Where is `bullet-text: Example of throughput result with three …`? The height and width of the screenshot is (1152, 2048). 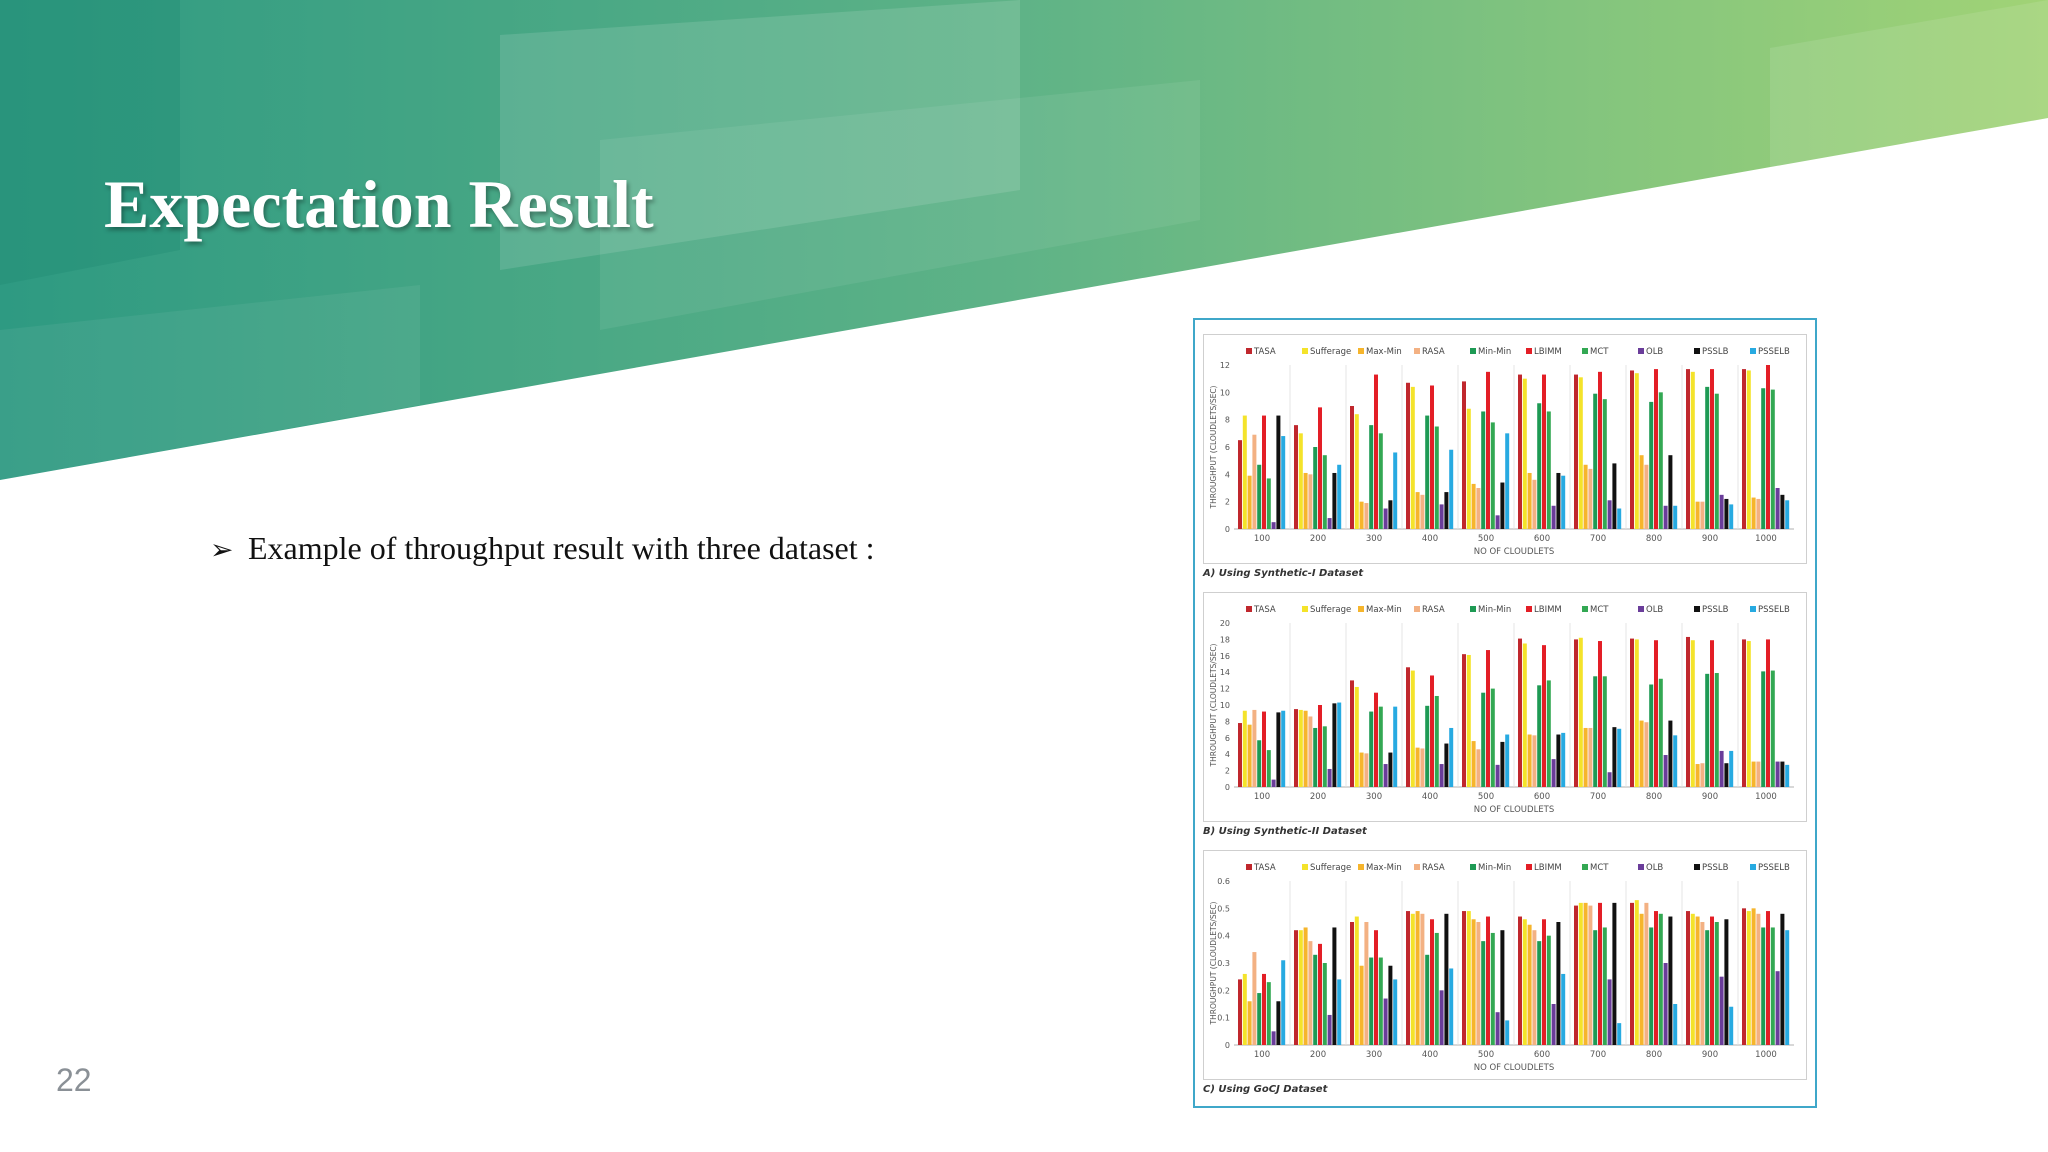 bullet-text: Example of throughput result with three … is located at coordinates (561, 548).